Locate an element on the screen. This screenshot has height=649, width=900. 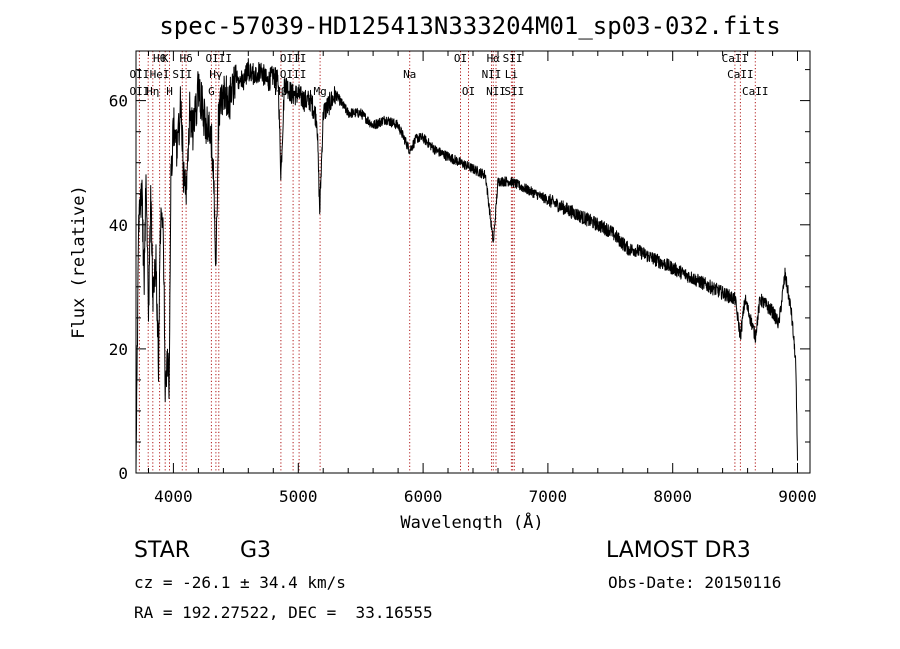
x-tick-label: 6000 is located at coordinates (423, 496).